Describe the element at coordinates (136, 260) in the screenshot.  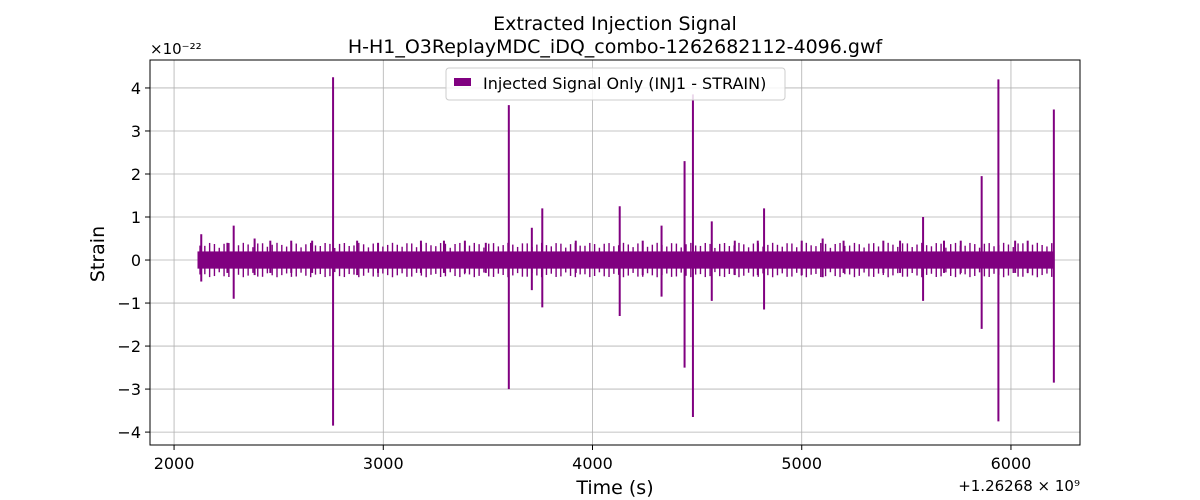
I see `y-tick-label: 0` at that location.